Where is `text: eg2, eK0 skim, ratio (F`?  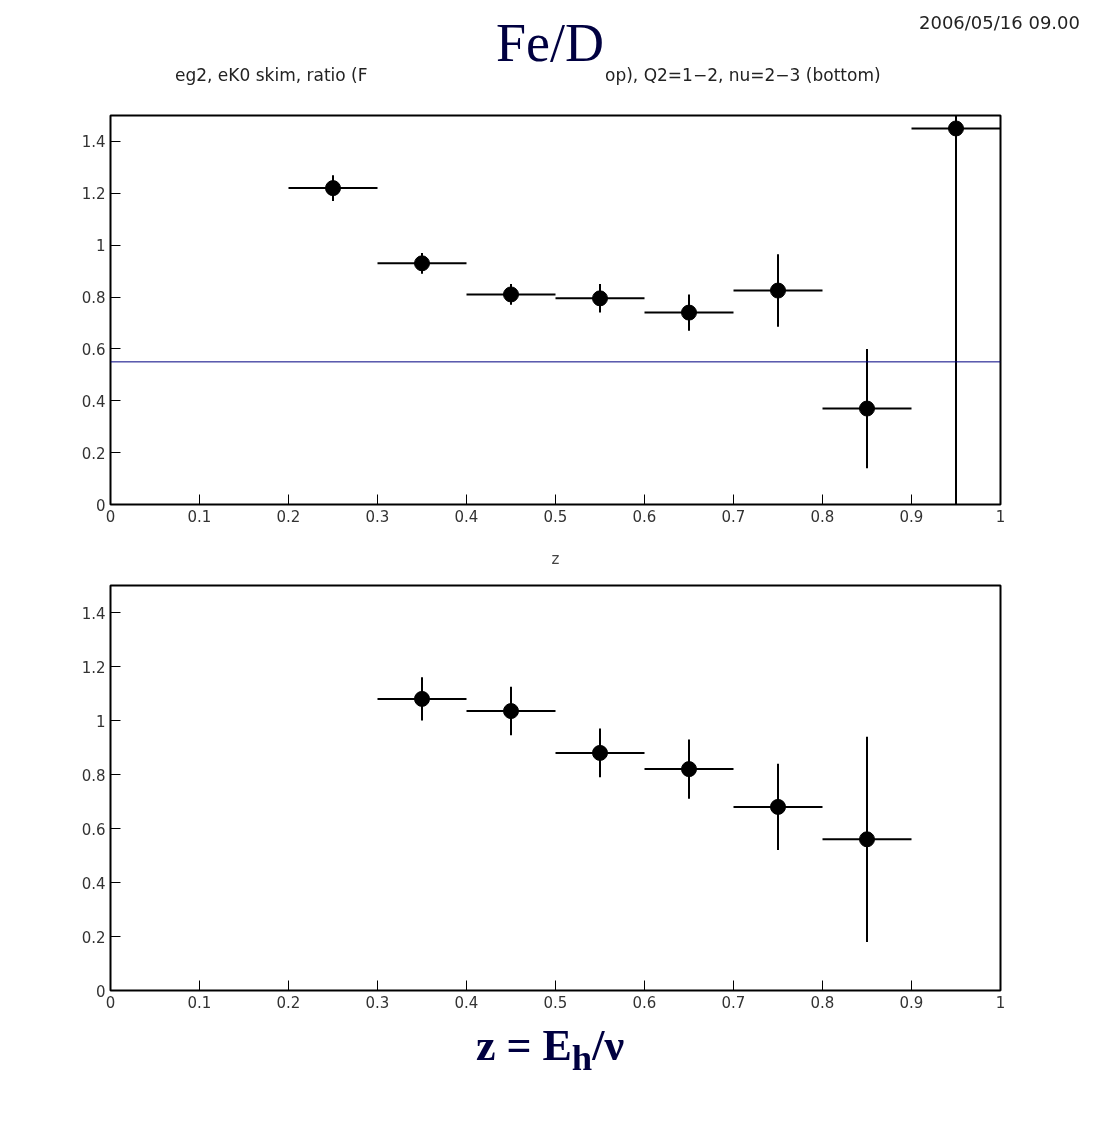 text: eg2, eK0 skim, ratio (F is located at coordinates (271, 75).